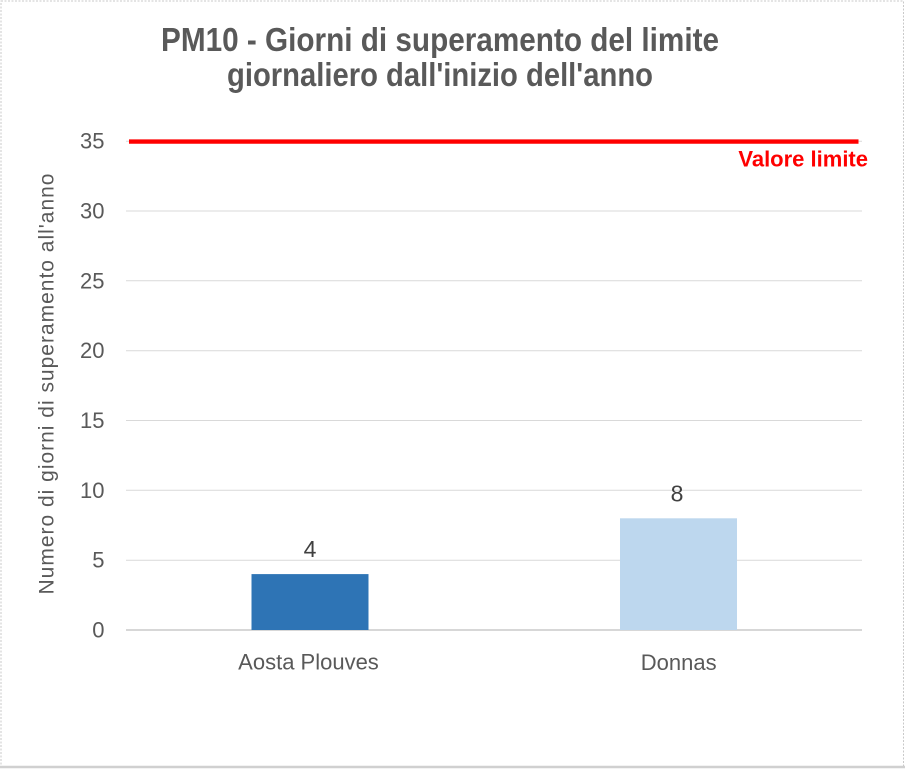 Image resolution: width=905 pixels, height=769 pixels. I want to click on svg-text: 0, so click(98, 630).